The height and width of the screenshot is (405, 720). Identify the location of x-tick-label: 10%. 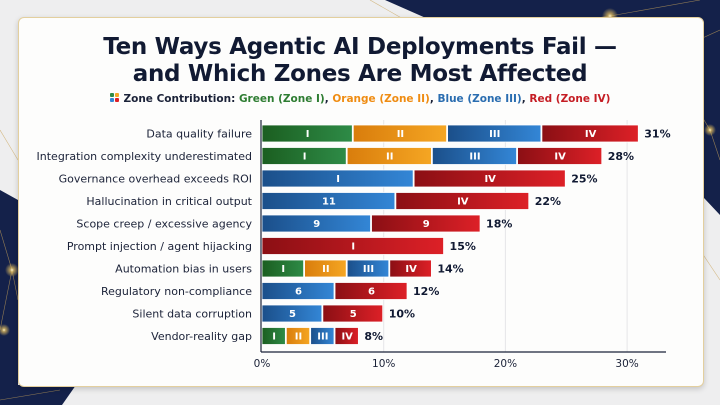
(383, 364).